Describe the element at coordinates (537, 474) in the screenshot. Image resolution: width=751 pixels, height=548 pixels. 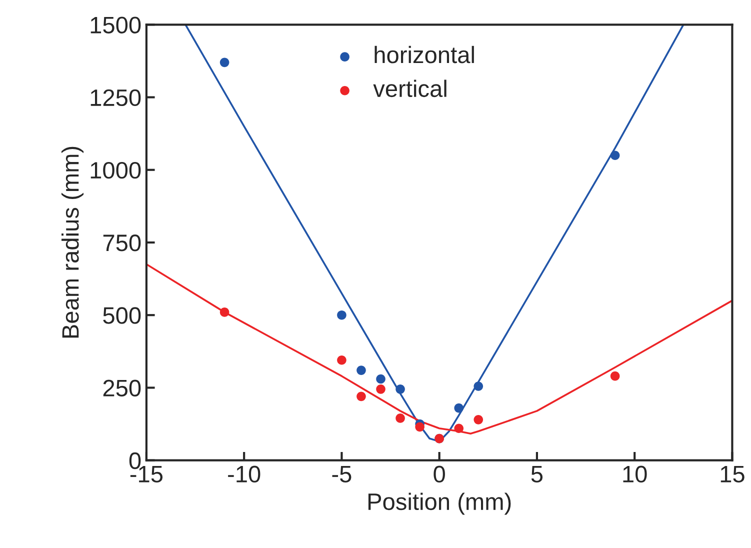
I see `x-tick-label: 5` at that location.